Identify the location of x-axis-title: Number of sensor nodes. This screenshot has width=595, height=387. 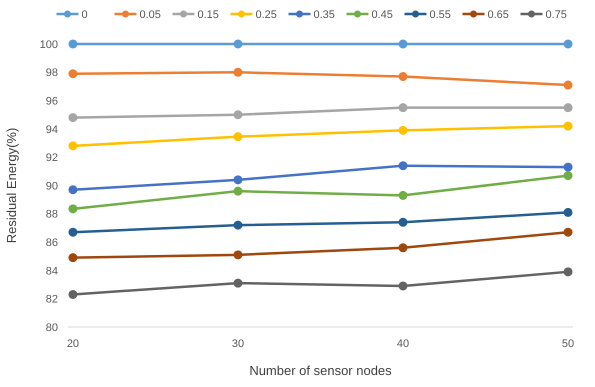
(320, 370).